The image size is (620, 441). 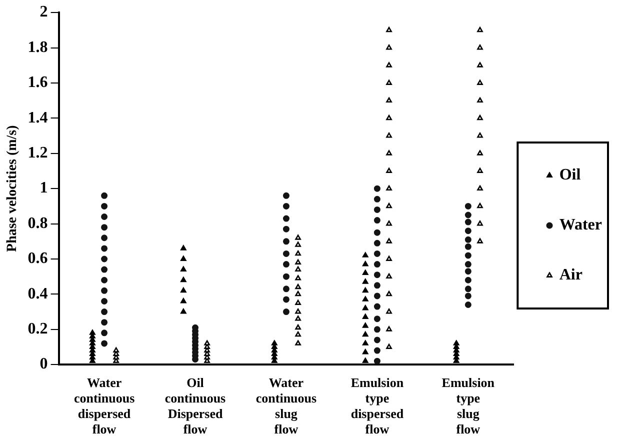 What do you see at coordinates (44, 188) in the screenshot?
I see `y-tick-label: 1` at bounding box center [44, 188].